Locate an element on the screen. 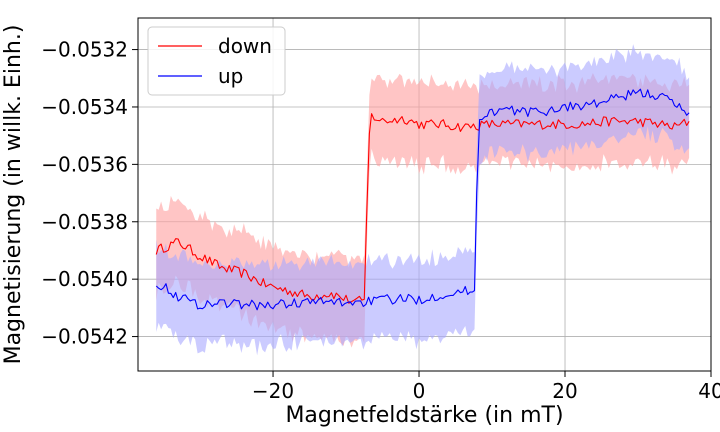 Image resolution: width=720 pixels, height=432 pixels. legend-box is located at coordinates (216, 61).